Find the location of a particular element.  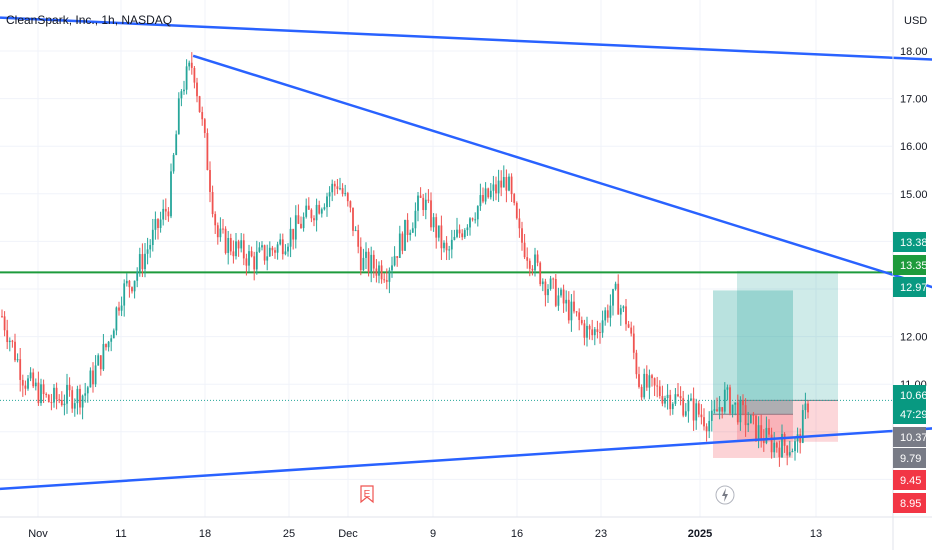

trendline-upper-resistance is located at coordinates (466, 38).